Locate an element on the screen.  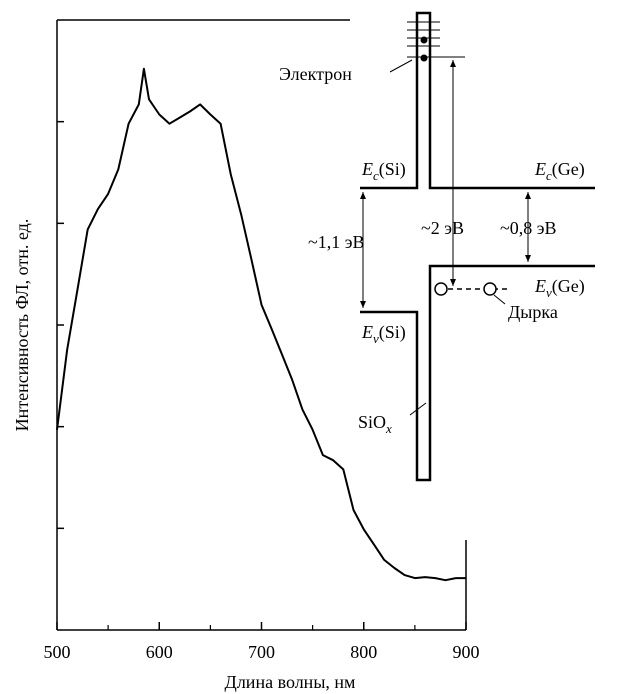
ec-ge-label: Ec(Ge) is located at coordinates (559, 171).